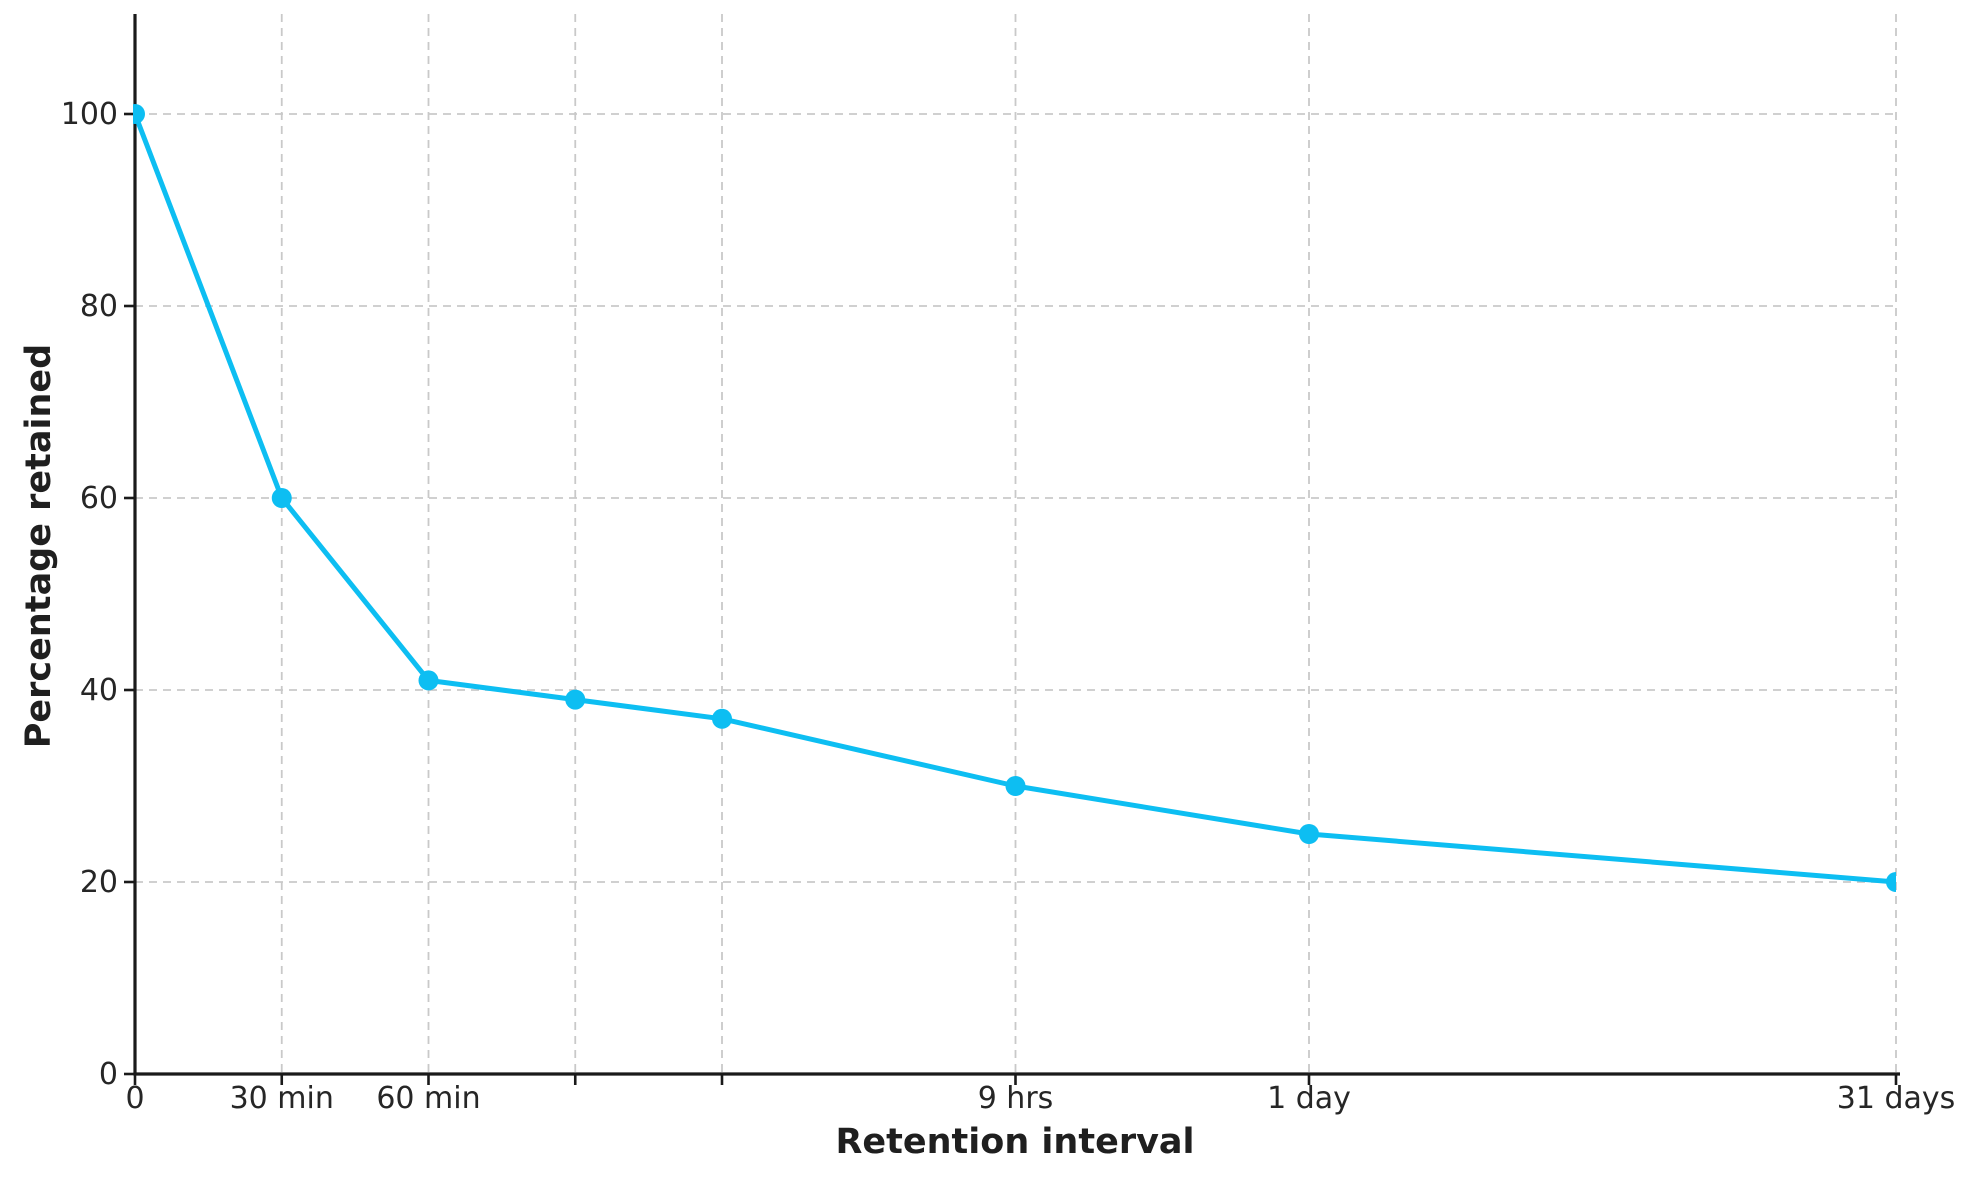 This screenshot has width=1979, height=1180. I want to click on y-tick-label: 100, so click(89, 114).